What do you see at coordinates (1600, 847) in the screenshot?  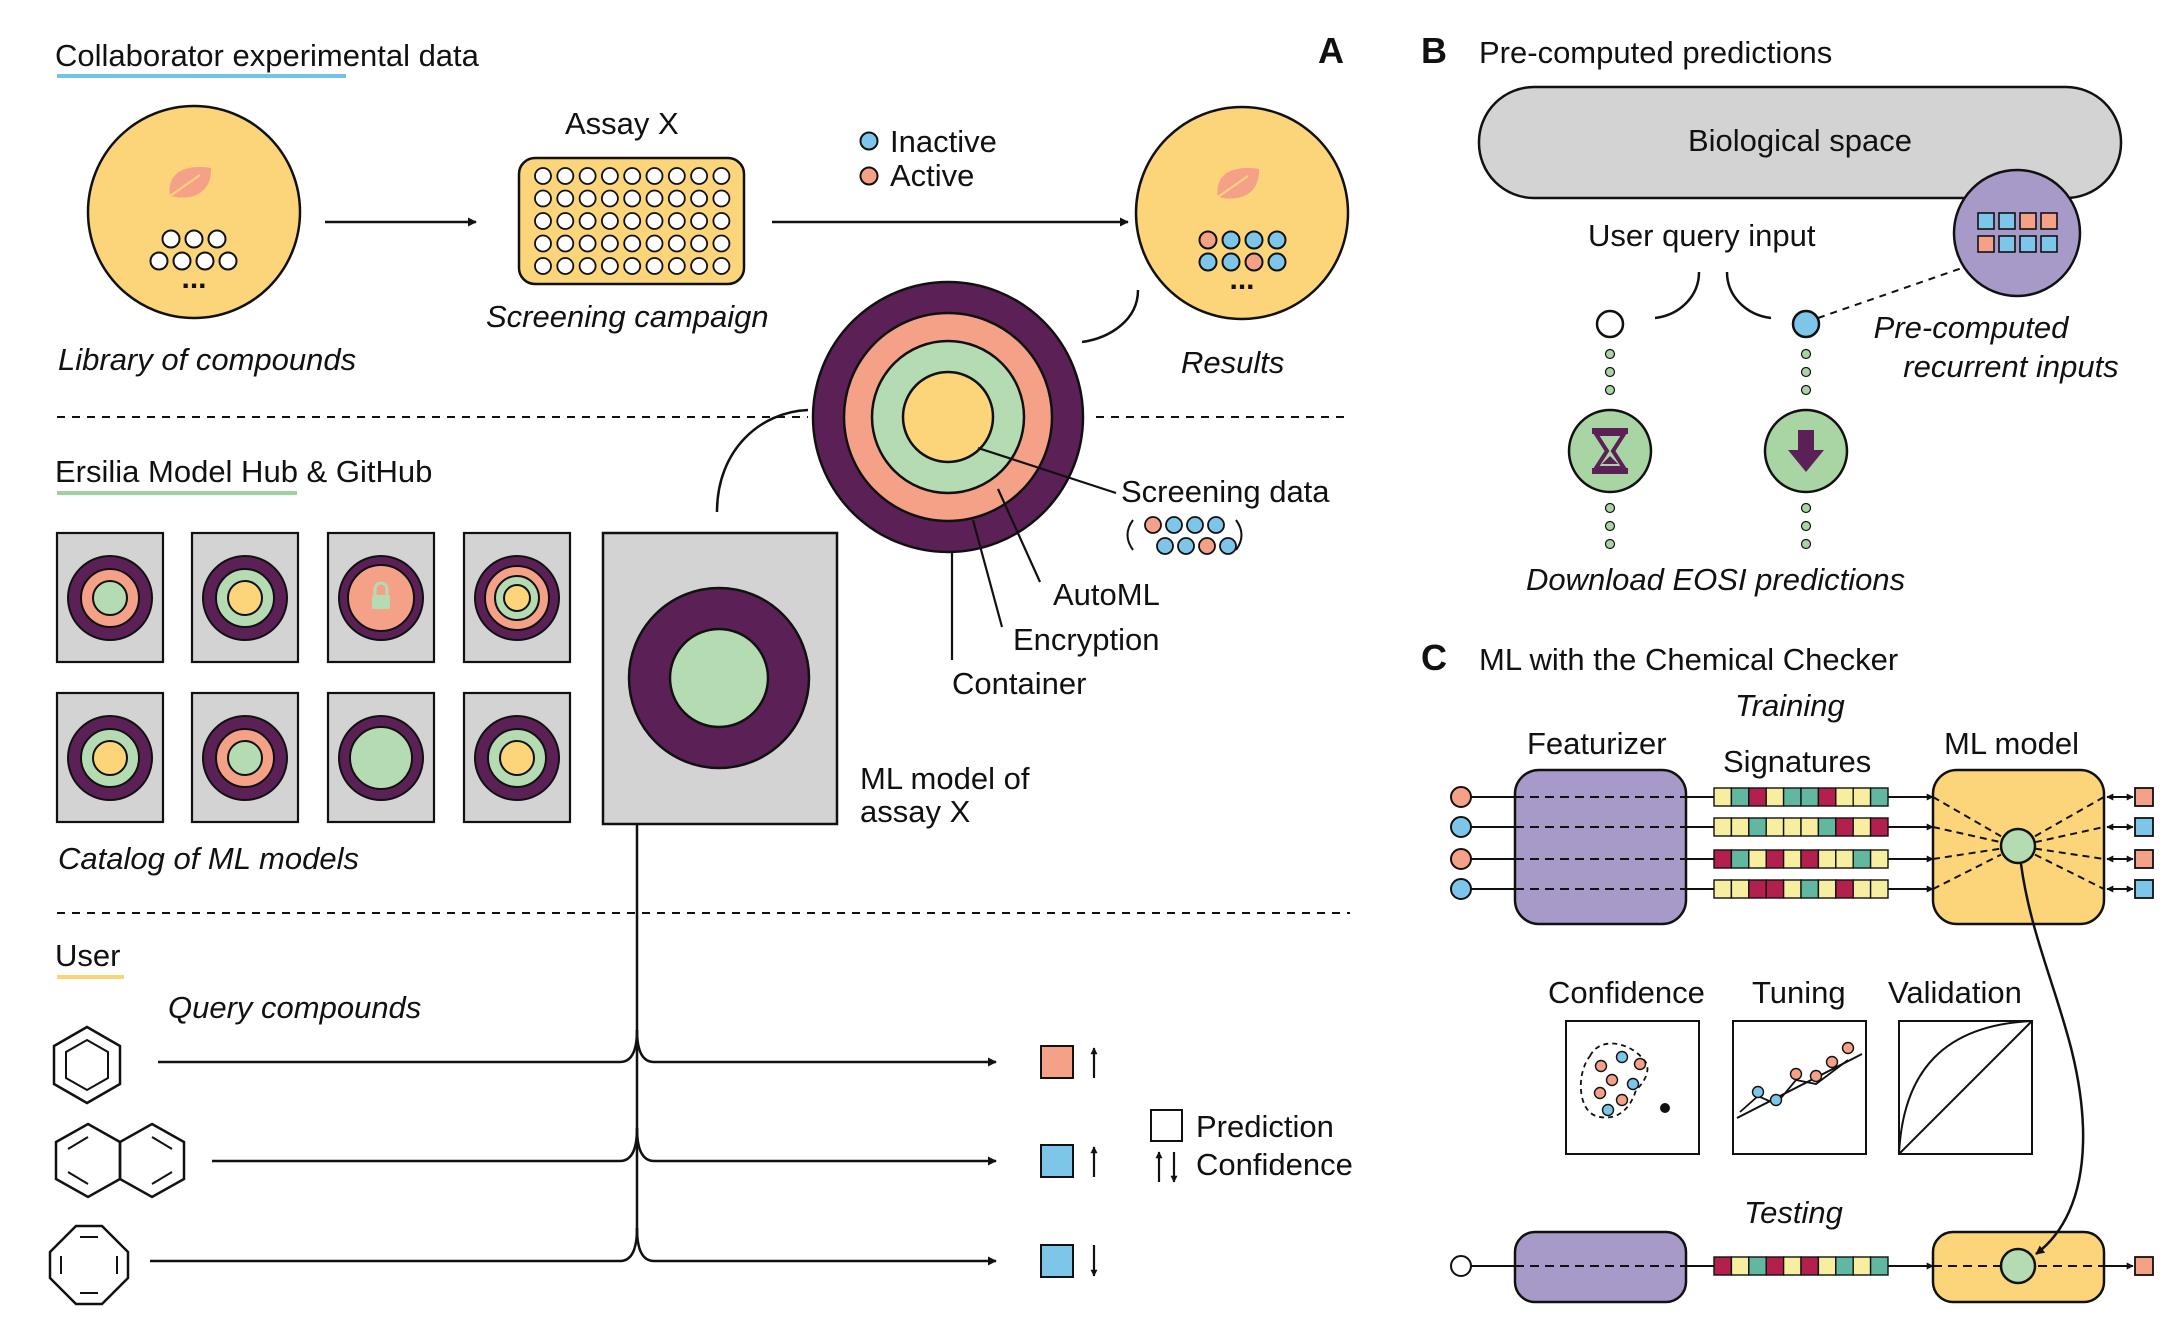 I see `featurizer-box` at bounding box center [1600, 847].